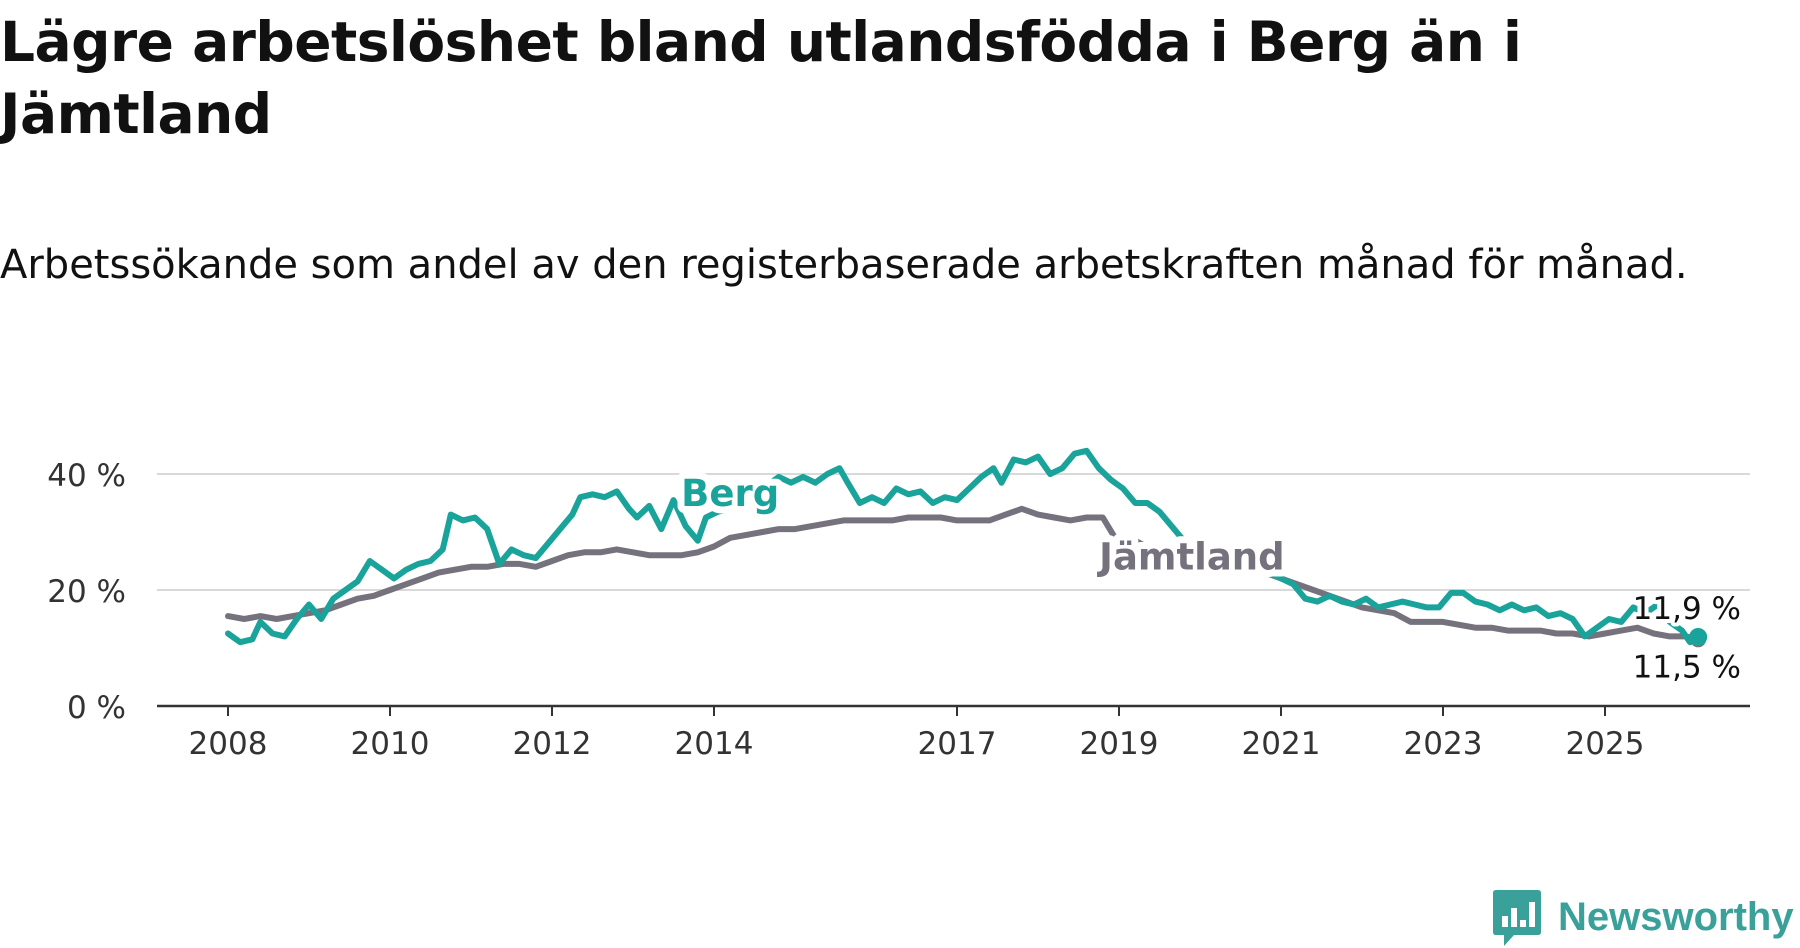  I want to click on x-tick-label: 2008, so click(228, 744).